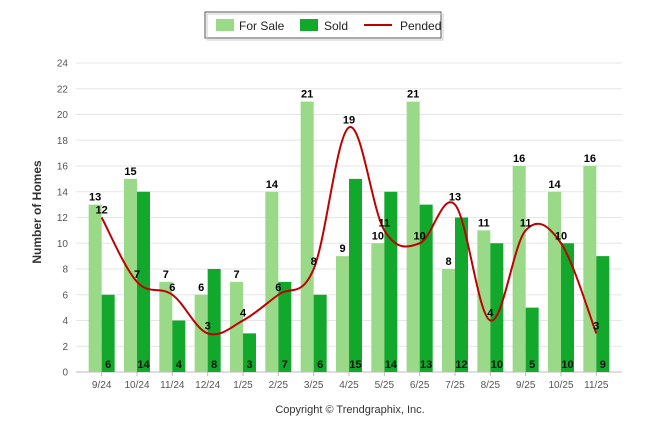 The width and height of the screenshot is (646, 434). What do you see at coordinates (461, 365) in the screenshot?
I see `data-label-sold: 12` at bounding box center [461, 365].